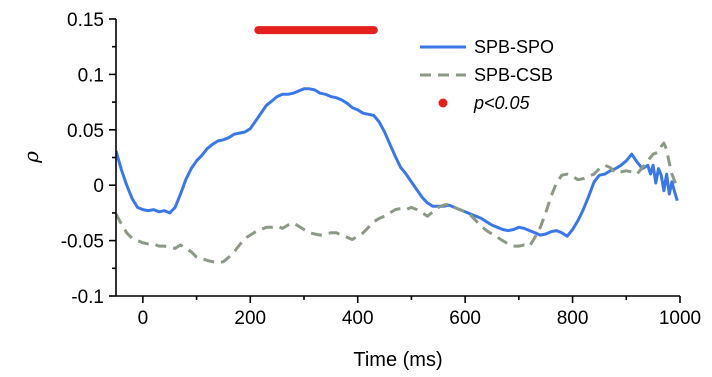 The image size is (712, 377). I want to click on y-tick-label: 0.15, so click(85, 20).